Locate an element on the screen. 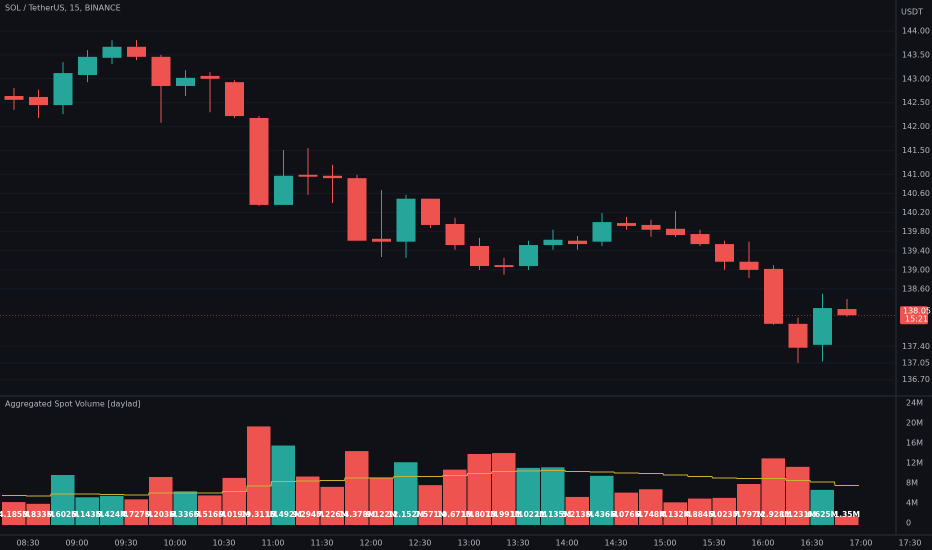 Image resolution: width=932 pixels, height=550 pixels. volume-label: 6.336M is located at coordinates (185, 514).